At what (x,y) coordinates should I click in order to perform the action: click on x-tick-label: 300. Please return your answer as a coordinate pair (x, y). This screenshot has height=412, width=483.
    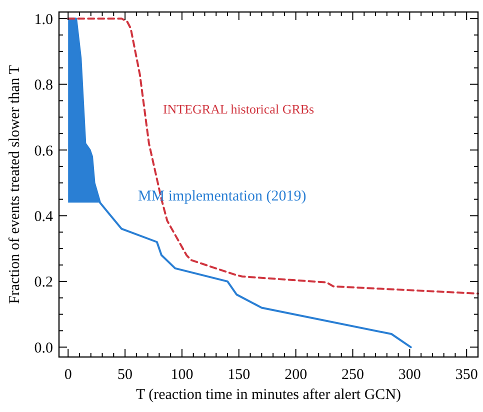
    Looking at the image, I should click on (409, 375).